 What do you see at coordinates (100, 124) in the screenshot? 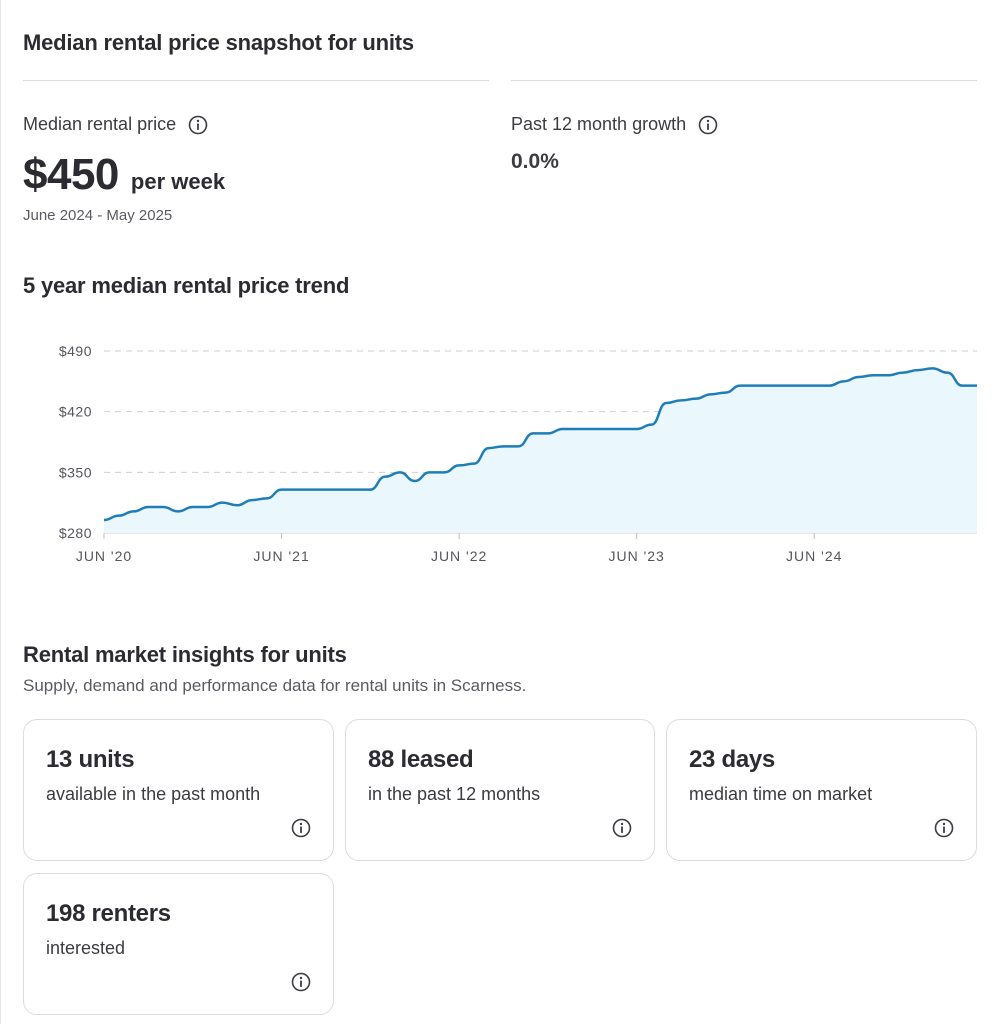
I see `median-price-label: Median rental price` at bounding box center [100, 124].